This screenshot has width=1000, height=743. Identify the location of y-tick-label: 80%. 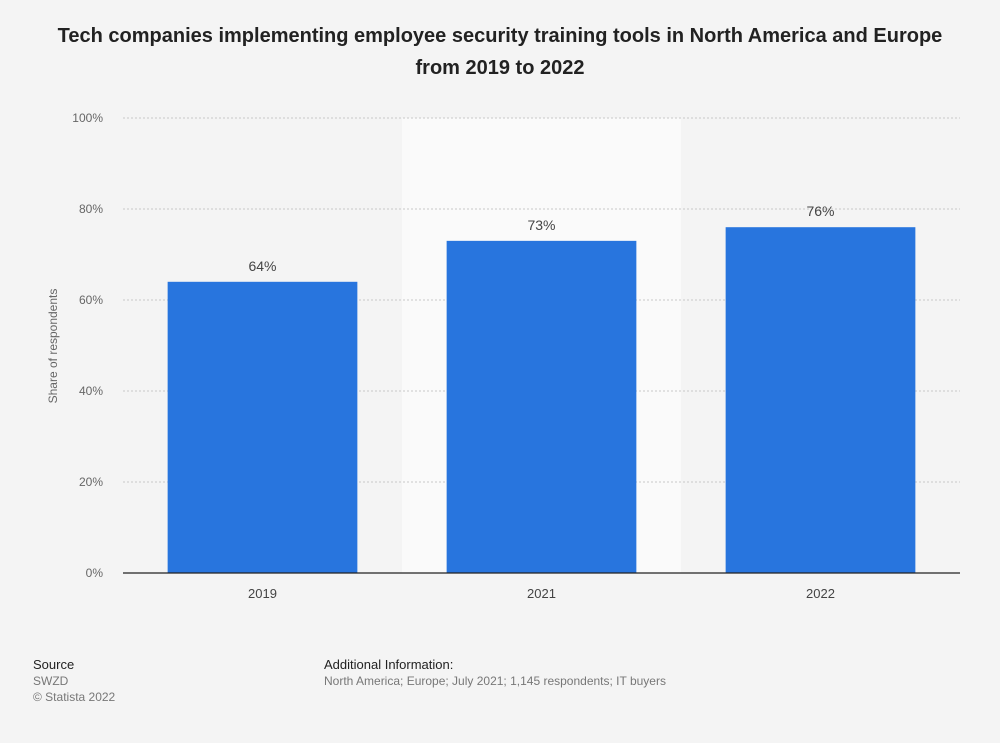
(91, 209).